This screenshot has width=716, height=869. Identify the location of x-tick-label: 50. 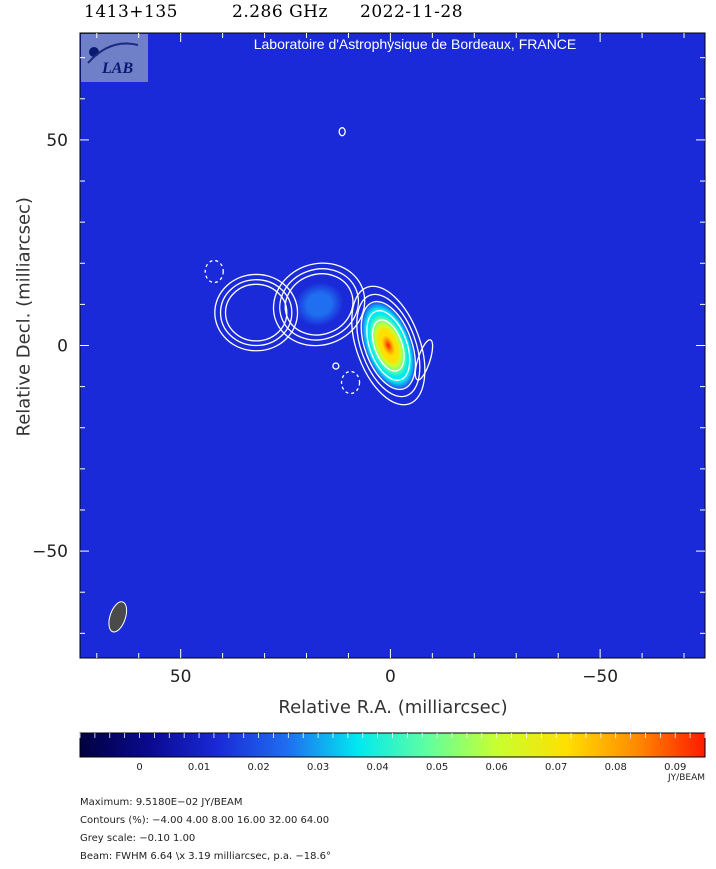
(181, 677).